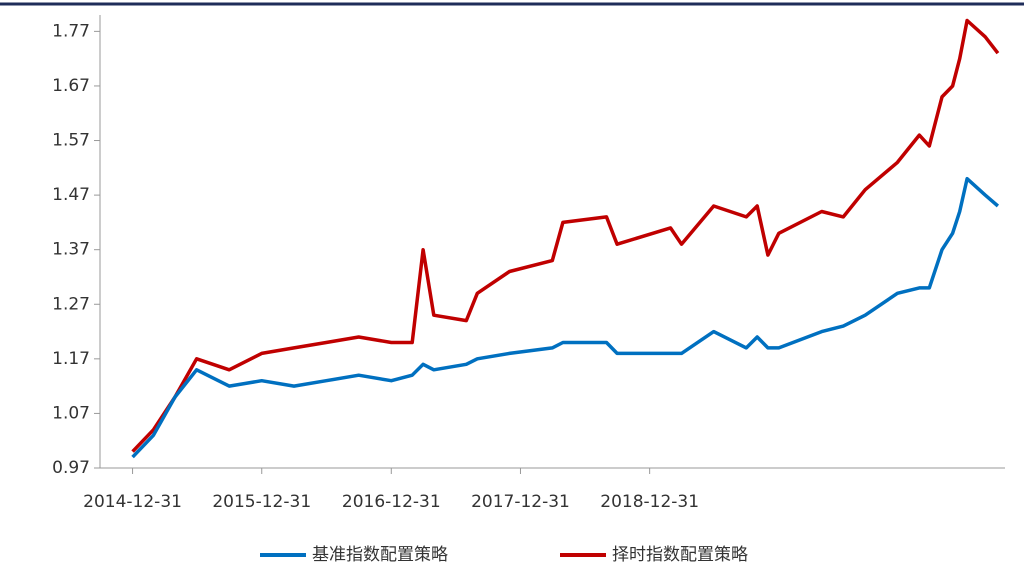  I want to click on legend-label: 择时指数配置策略, so click(680, 555).